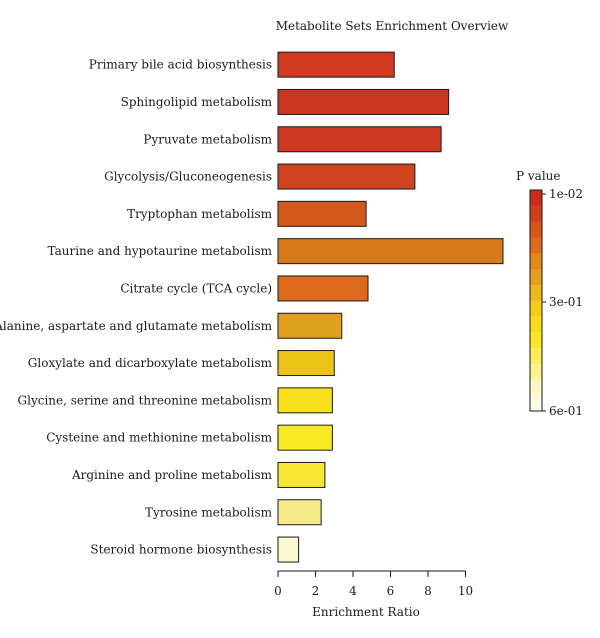 The height and width of the screenshot is (638, 600). I want to click on category-label: Steroid hormone biosynthesis, so click(181, 550).